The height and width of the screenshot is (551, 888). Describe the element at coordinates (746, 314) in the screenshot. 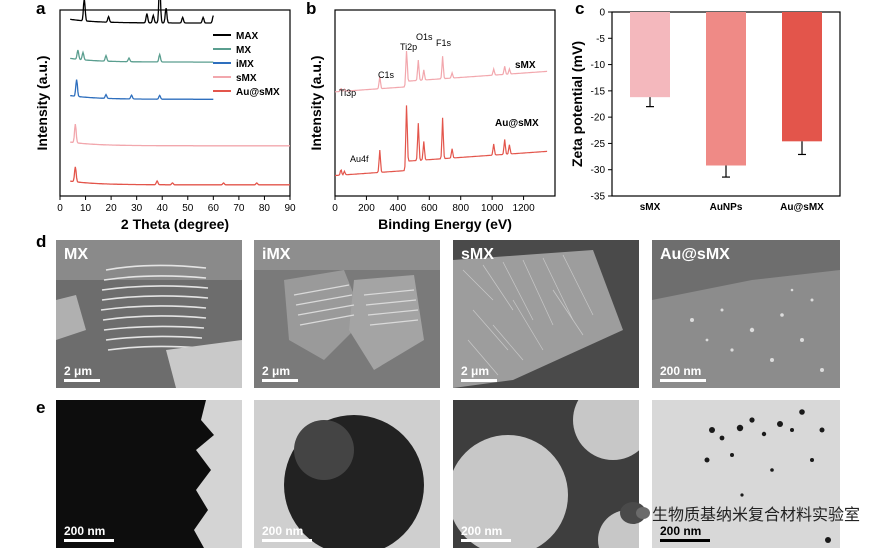

I see `sem-image-au-smx: Au@sMX 200 nm` at that location.